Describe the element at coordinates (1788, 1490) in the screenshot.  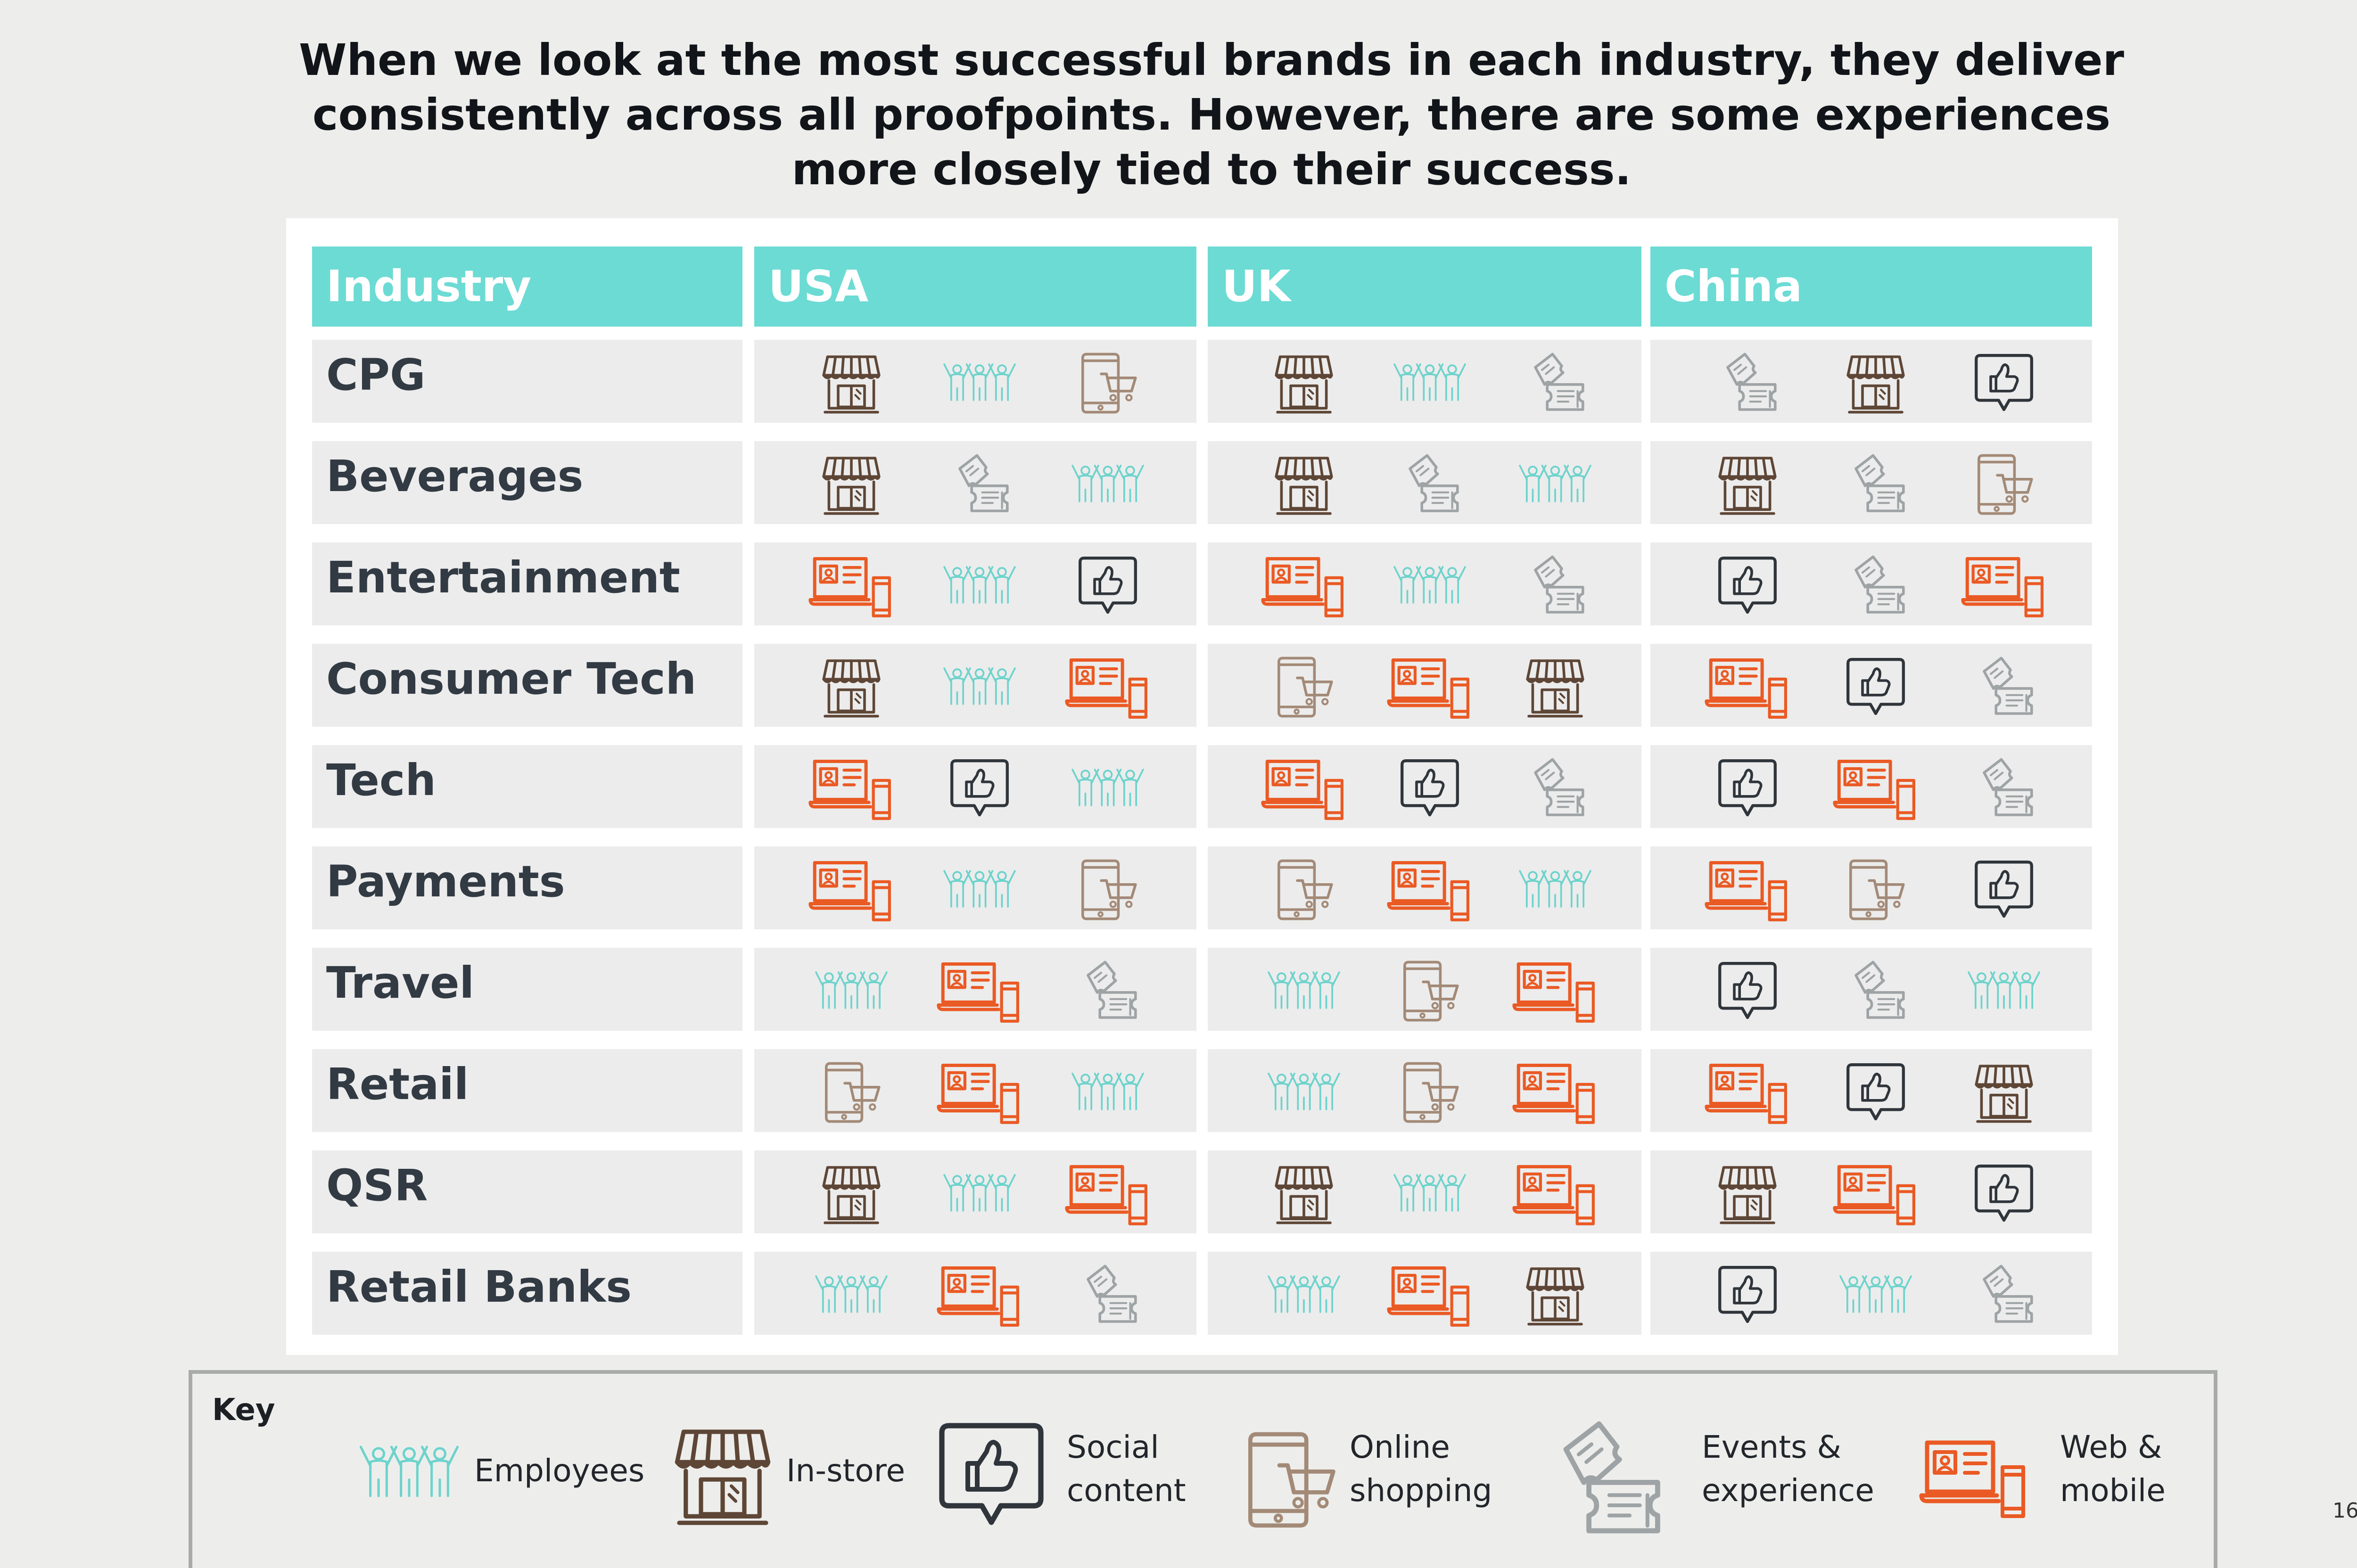
I see `key-label-line: experience` at that location.